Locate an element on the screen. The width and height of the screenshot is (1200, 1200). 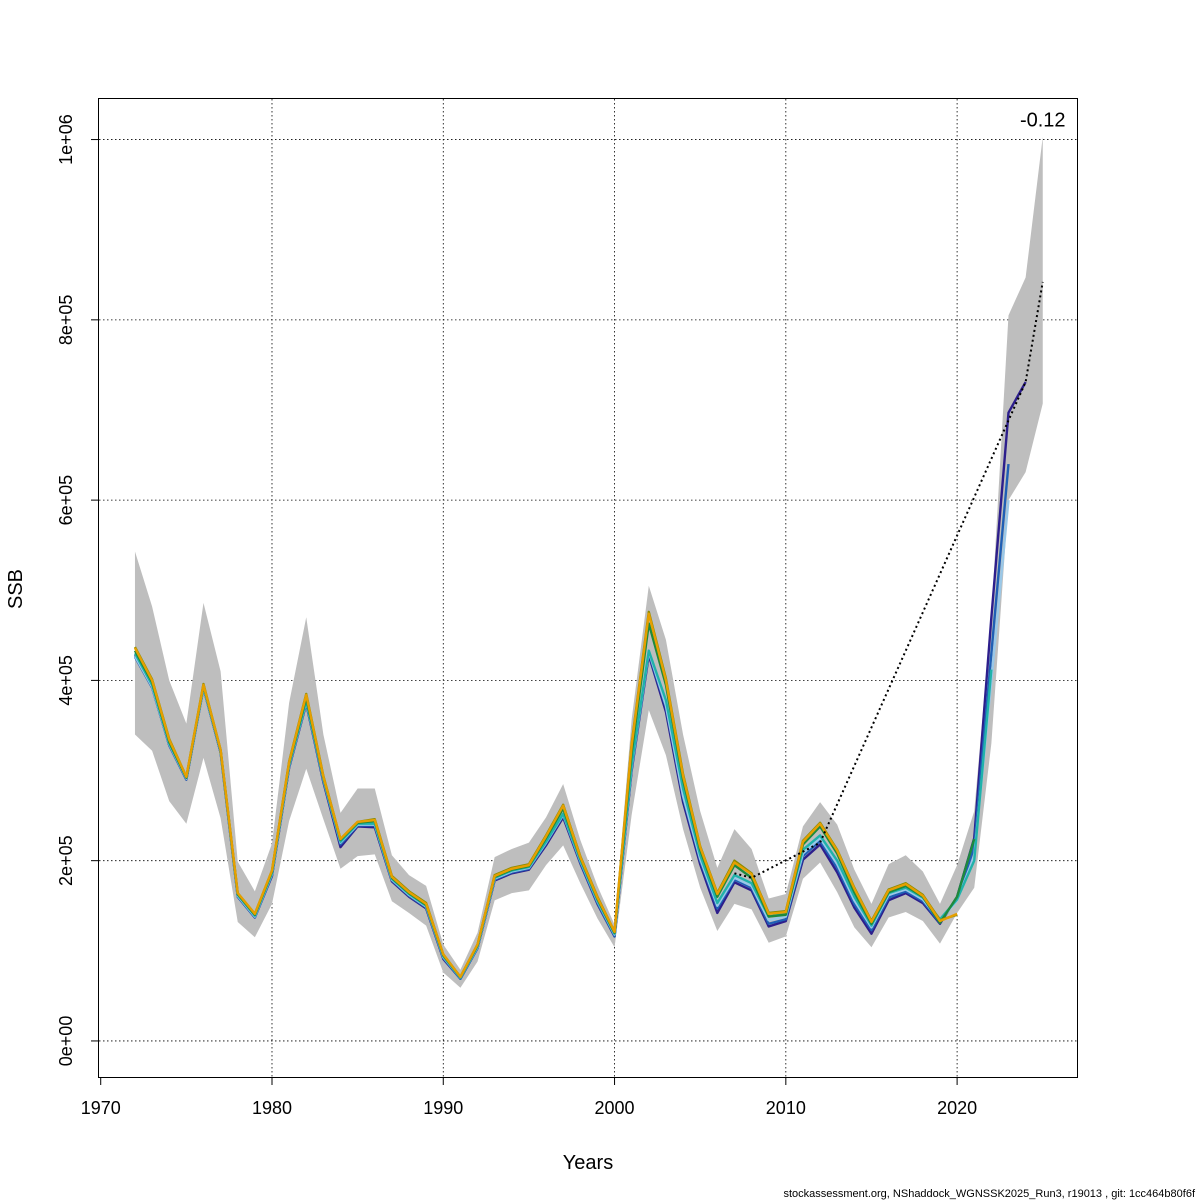
y-tick-label-2: 4e+05 is located at coordinates (66, 680).